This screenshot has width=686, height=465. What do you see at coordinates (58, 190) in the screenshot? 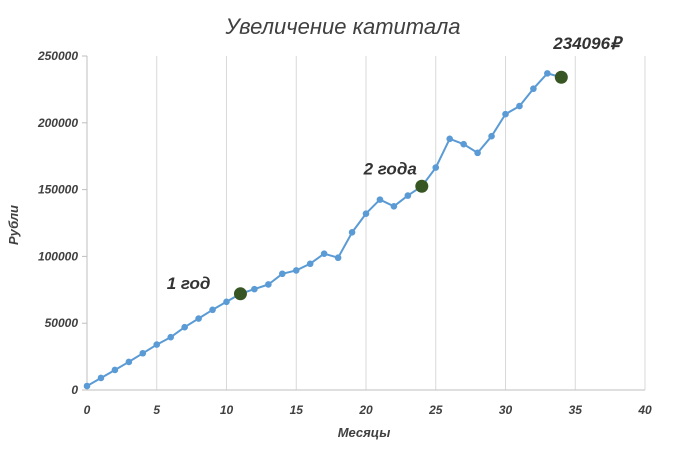
I see `y-tick-label: 150000` at bounding box center [58, 190].